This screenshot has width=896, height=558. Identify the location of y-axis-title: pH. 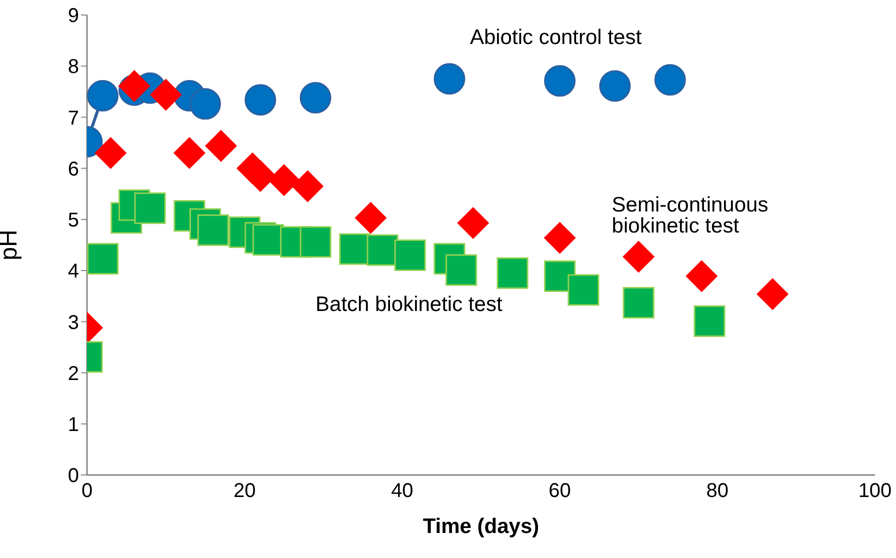
(11, 245).